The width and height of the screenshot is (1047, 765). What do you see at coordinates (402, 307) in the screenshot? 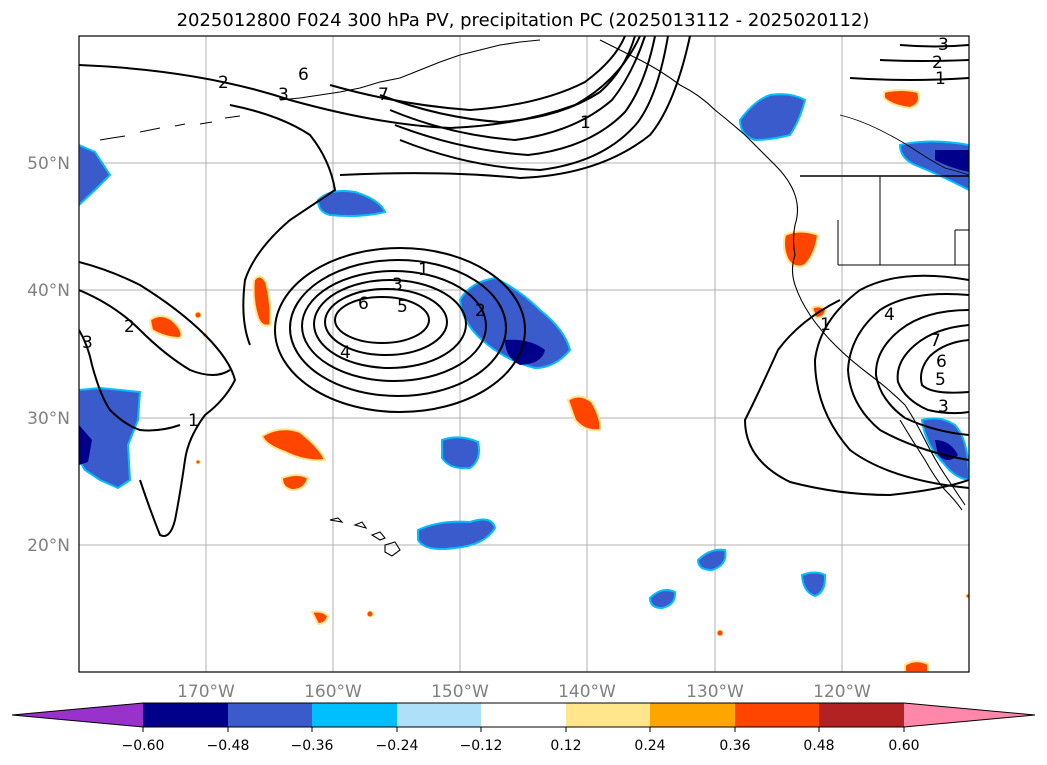
I see `contour-label: 5` at bounding box center [402, 307].